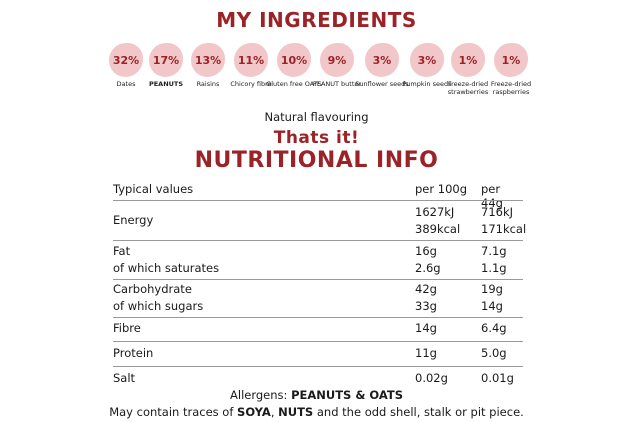 The image size is (633, 422). I want to click on ingredient-label-raisins: Raisins, so click(208, 84).